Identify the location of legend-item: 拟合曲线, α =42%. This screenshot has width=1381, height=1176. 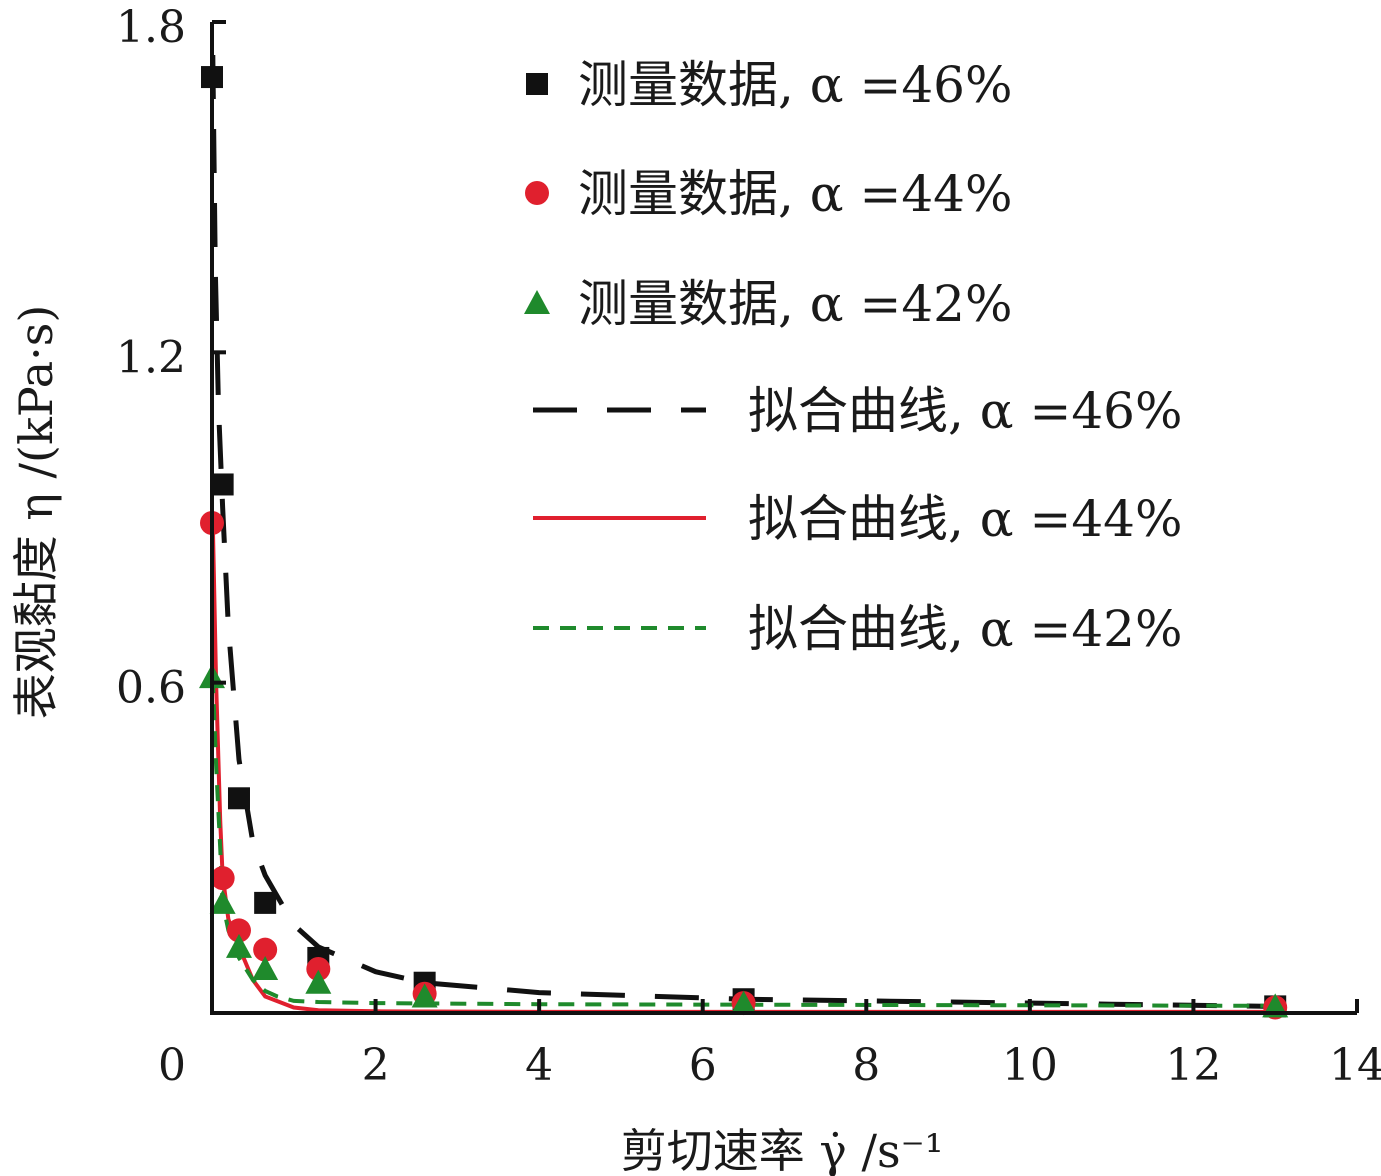
(857, 629).